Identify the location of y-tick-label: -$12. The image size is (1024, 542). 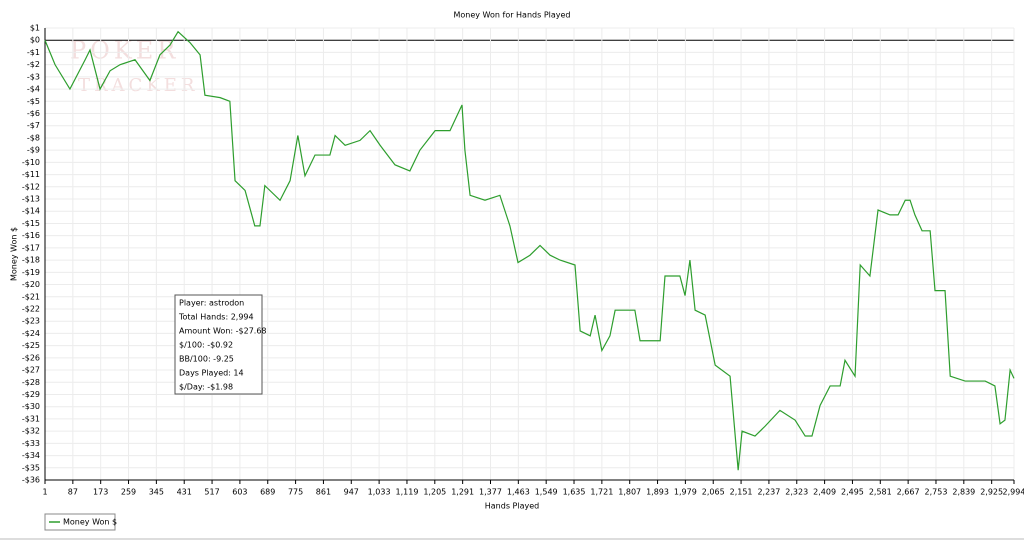
(31, 186).